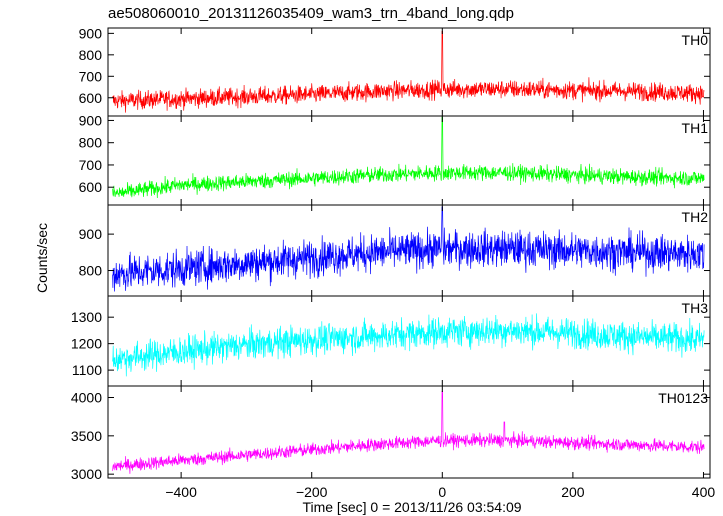  I want to click on series-line-th1, so click(408, 157).